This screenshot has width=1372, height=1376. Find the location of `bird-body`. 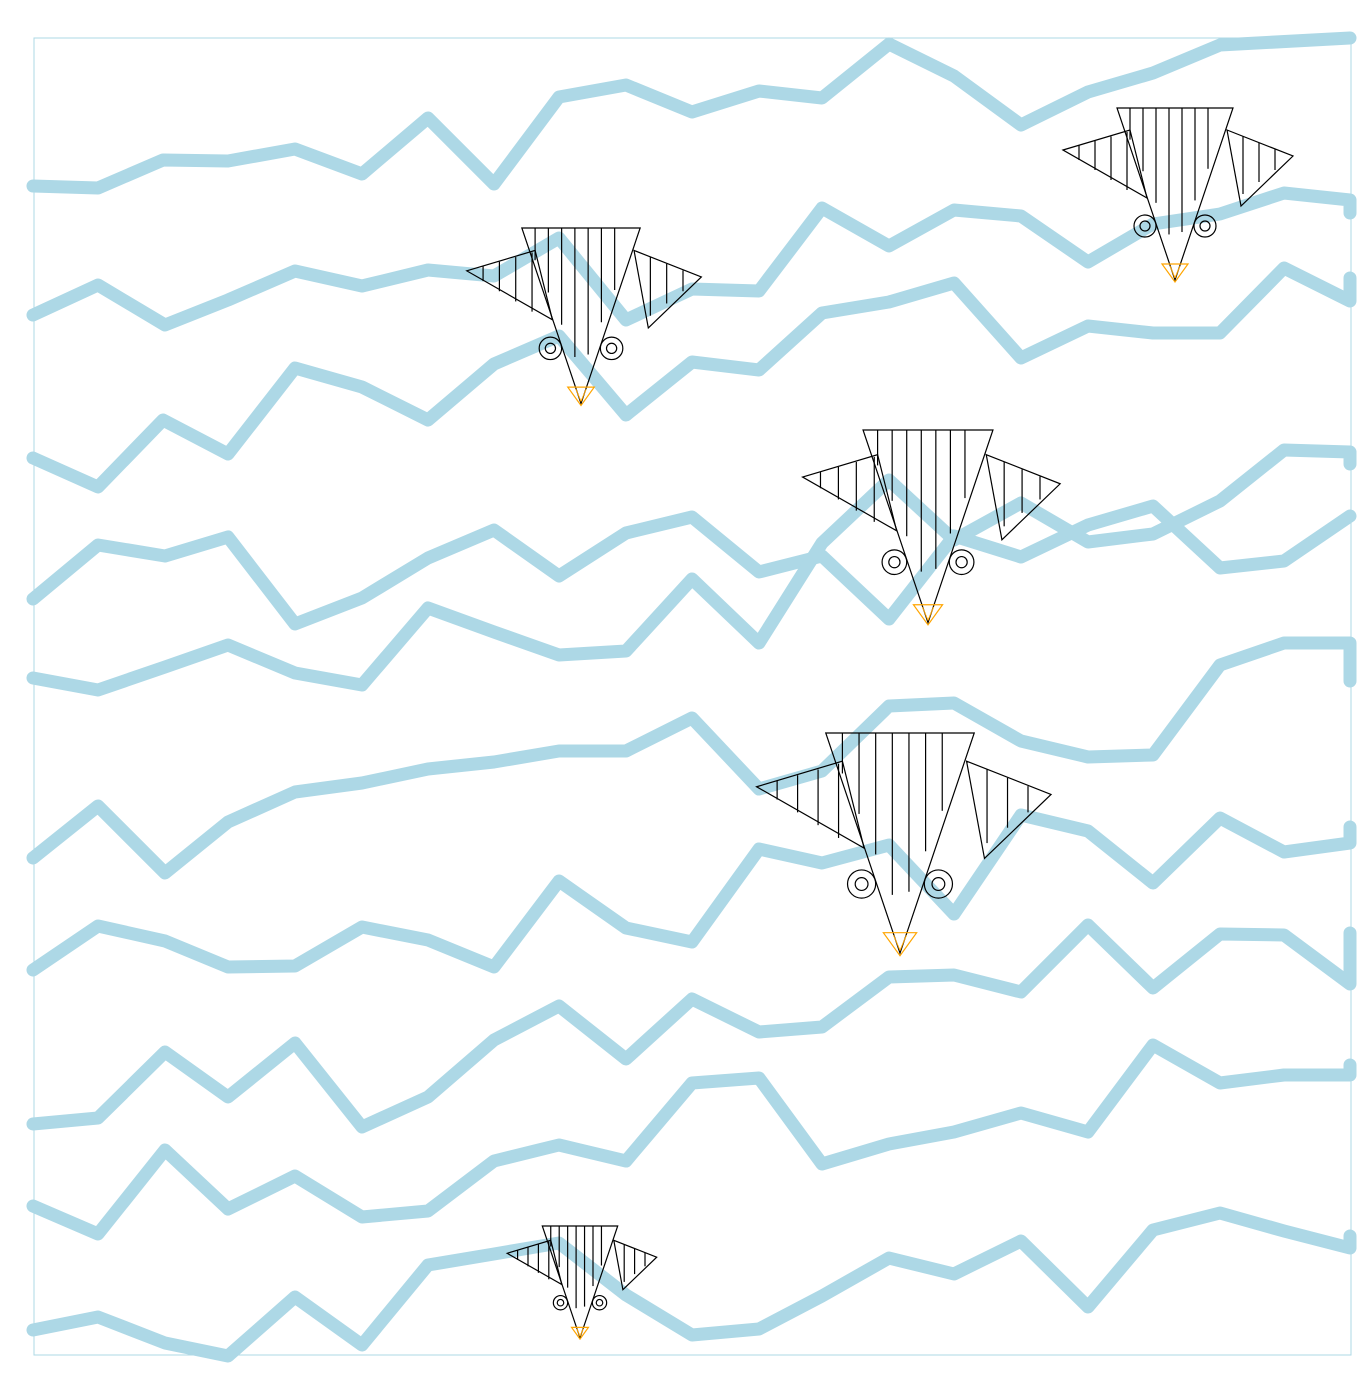

bird-body is located at coordinates (1175, 194).